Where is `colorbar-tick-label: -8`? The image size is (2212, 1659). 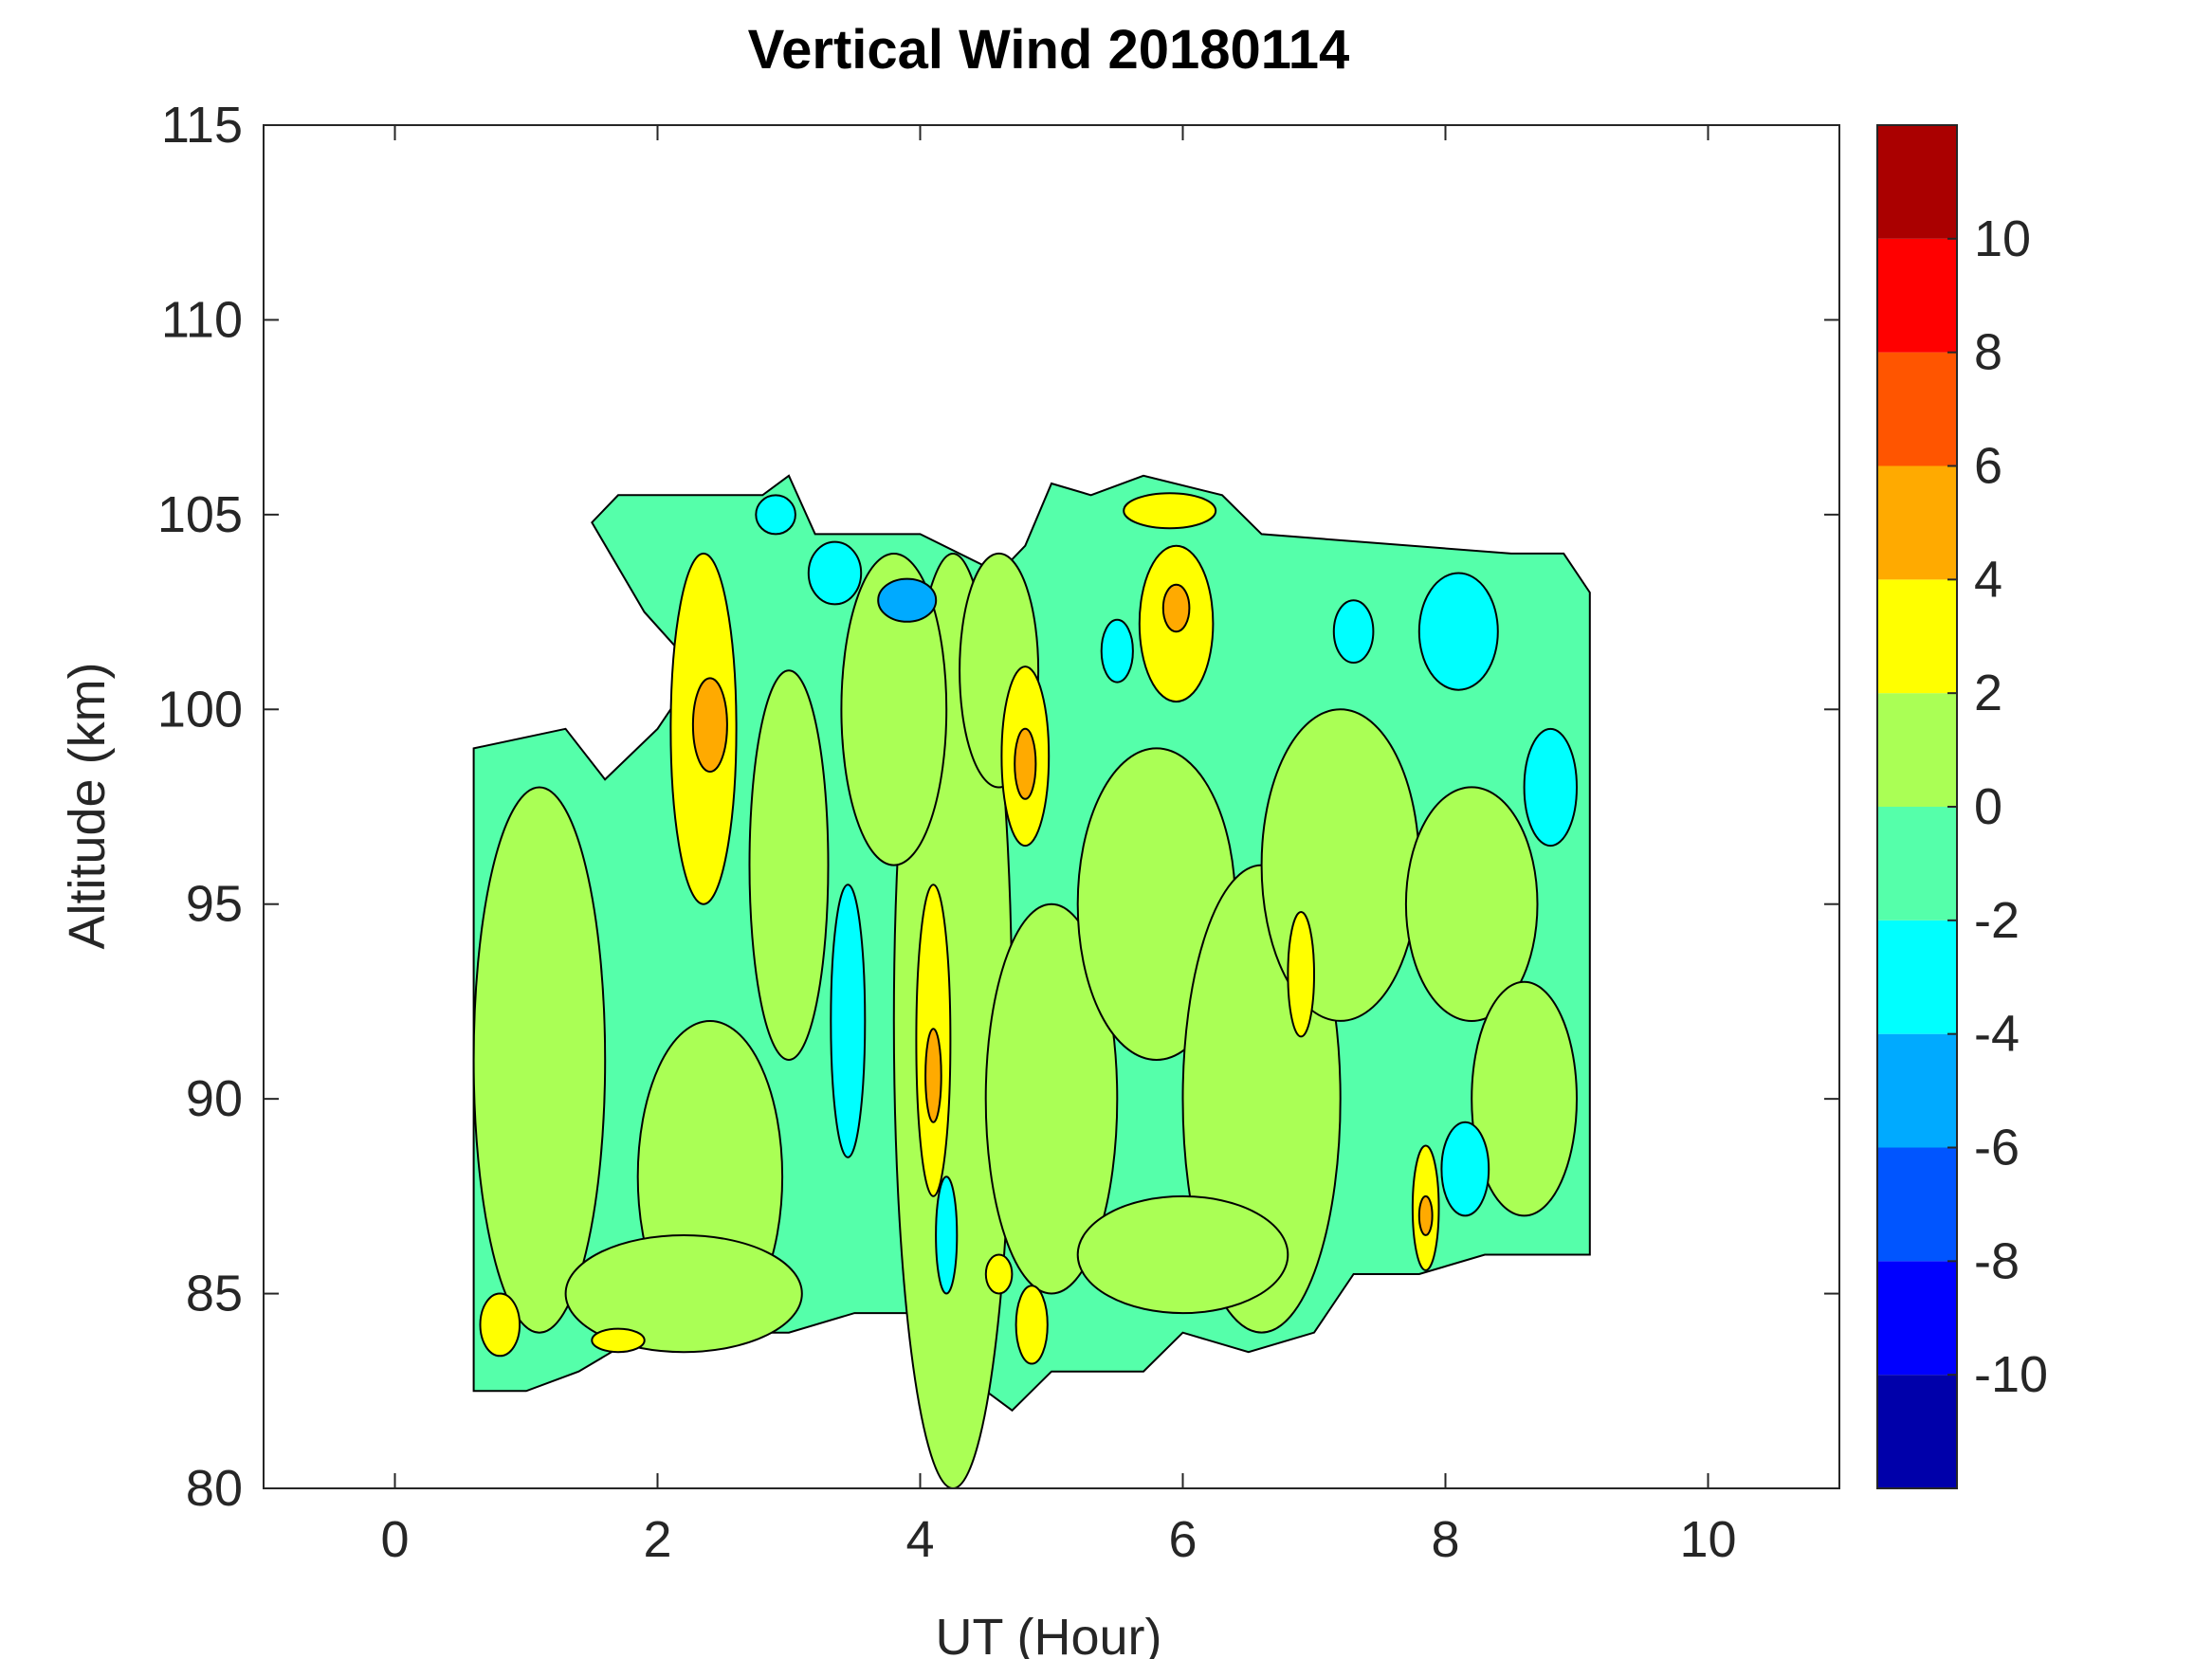 colorbar-tick-label: -8 is located at coordinates (1997, 1260).